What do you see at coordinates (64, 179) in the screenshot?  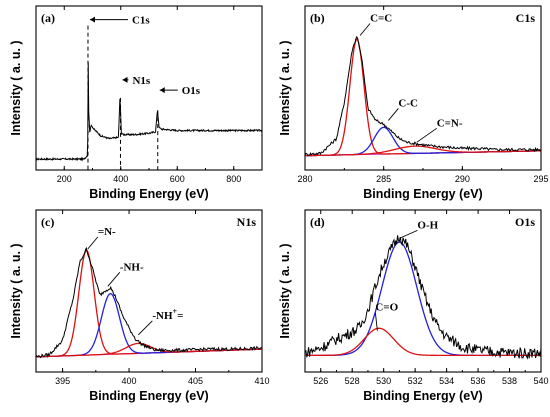 I see `x-tick-label: 200` at bounding box center [64, 179].